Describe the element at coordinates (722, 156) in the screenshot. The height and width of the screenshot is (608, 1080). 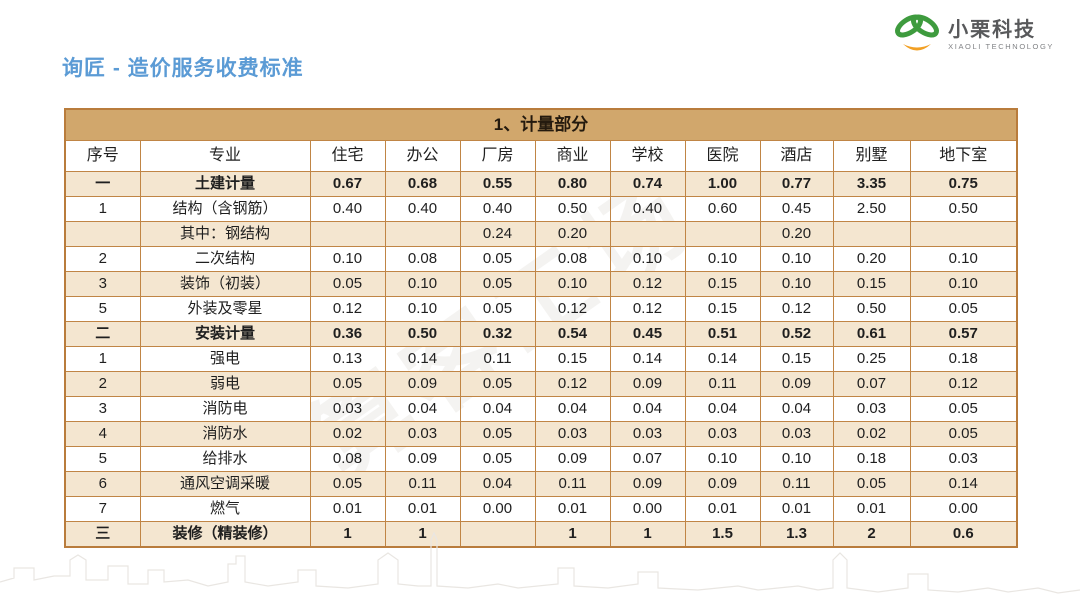
I see `column-header-7: 医院` at that location.